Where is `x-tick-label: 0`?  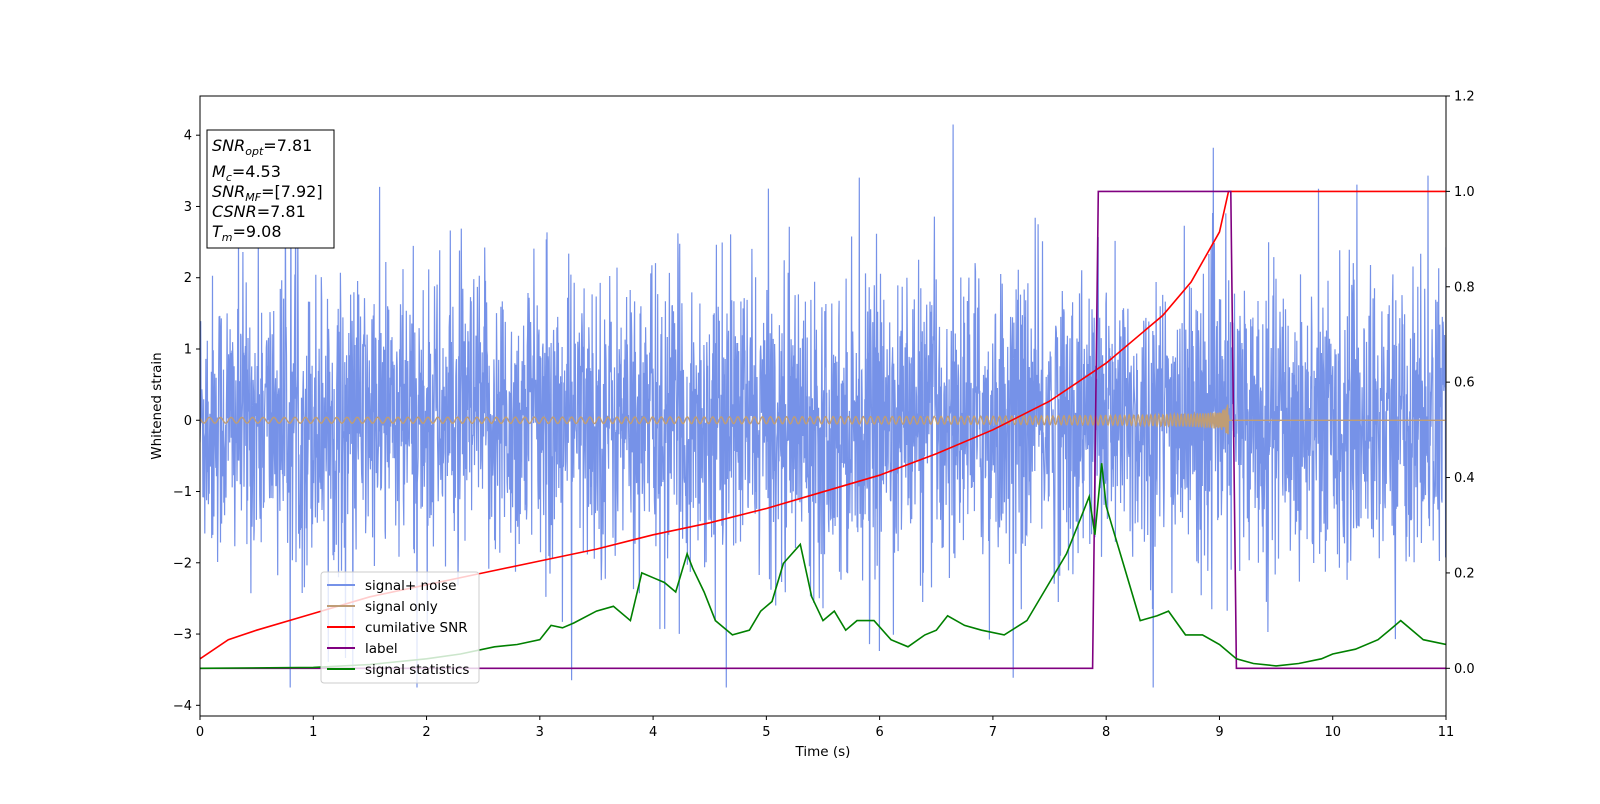 x-tick-label: 0 is located at coordinates (200, 732).